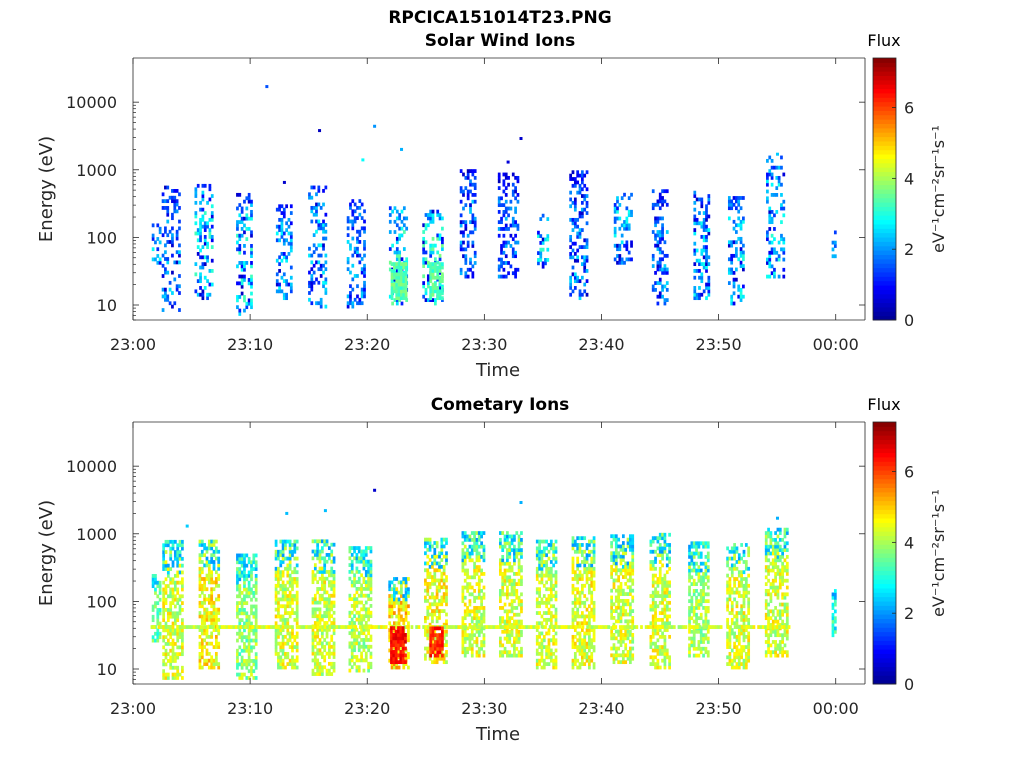 Image resolution: width=1024 pixels, height=768 pixels. What do you see at coordinates (884, 78) in the screenshot?
I see `colorbar-swatch` at bounding box center [884, 78].